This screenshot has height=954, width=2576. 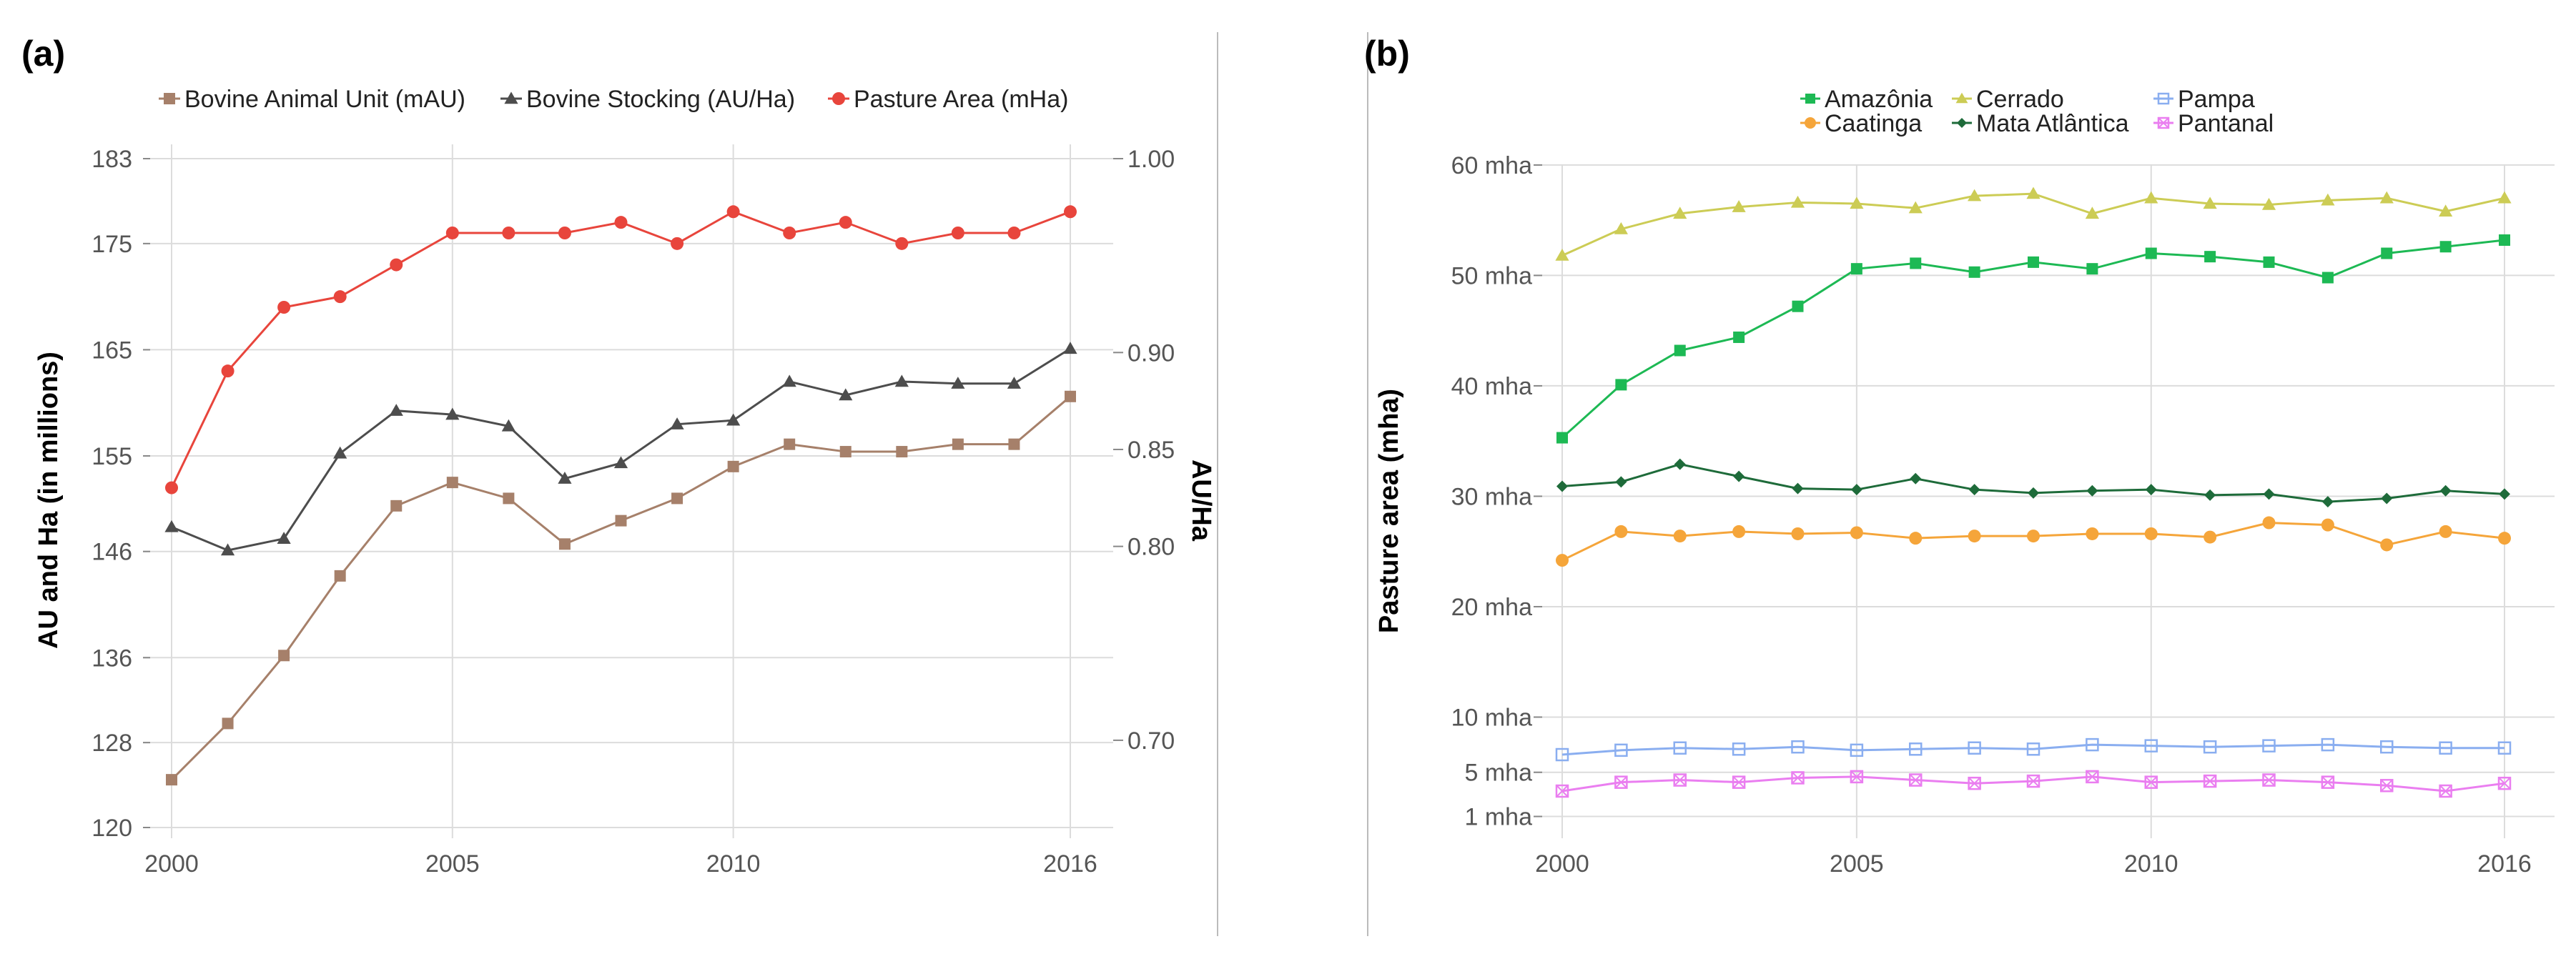 I want to click on series-bovine-animal-unit-mau, so click(x=621, y=588).